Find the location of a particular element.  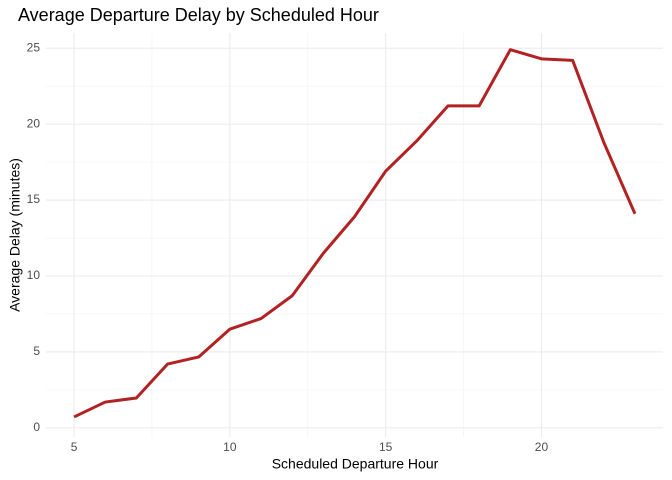

x-axis-title: Scheduled Departure Hour is located at coordinates (355, 464).